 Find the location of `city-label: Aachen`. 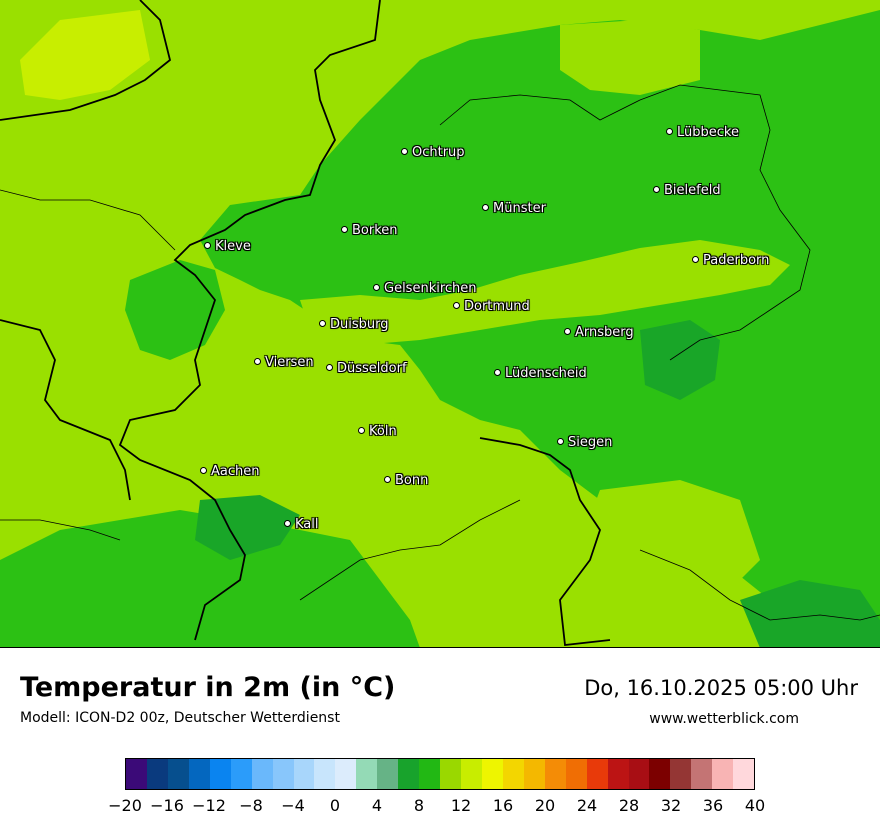

city-label: Aachen is located at coordinates (229, 471).